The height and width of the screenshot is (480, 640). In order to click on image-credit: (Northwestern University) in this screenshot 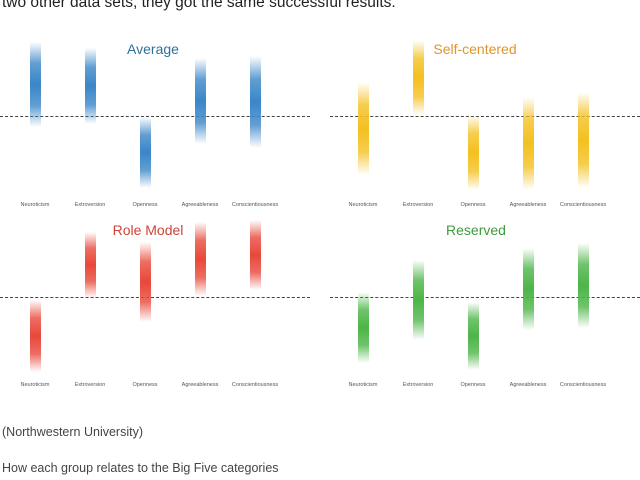, I will do `click(73, 432)`.